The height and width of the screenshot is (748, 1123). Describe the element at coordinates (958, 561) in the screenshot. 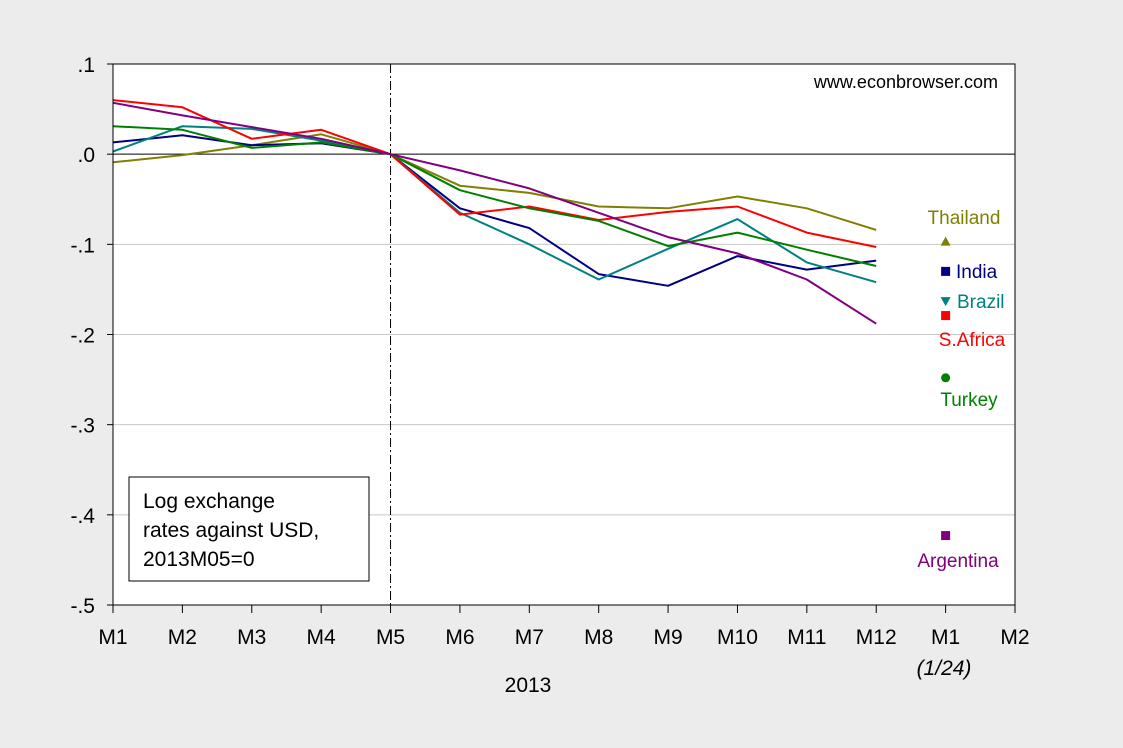

I see `series-label-argentina: Argentina` at that location.